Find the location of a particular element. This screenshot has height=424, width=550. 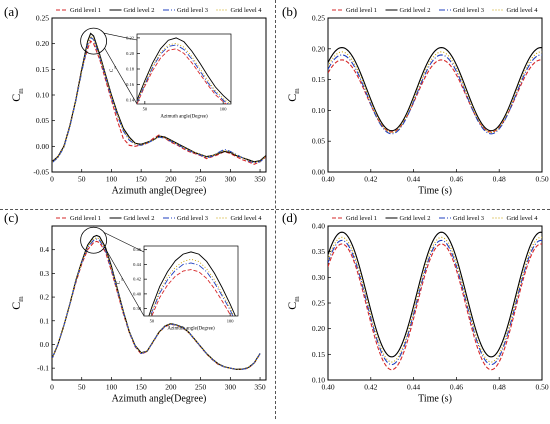

inset-y-tick-label: 0.40 is located at coordinates (137, 293).